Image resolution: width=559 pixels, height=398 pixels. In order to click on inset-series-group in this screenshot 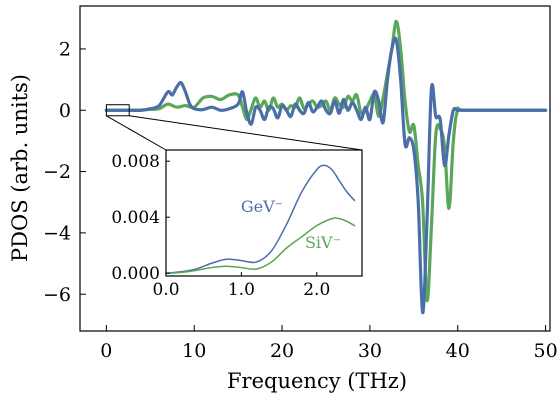, I will do `click(260, 219)`.